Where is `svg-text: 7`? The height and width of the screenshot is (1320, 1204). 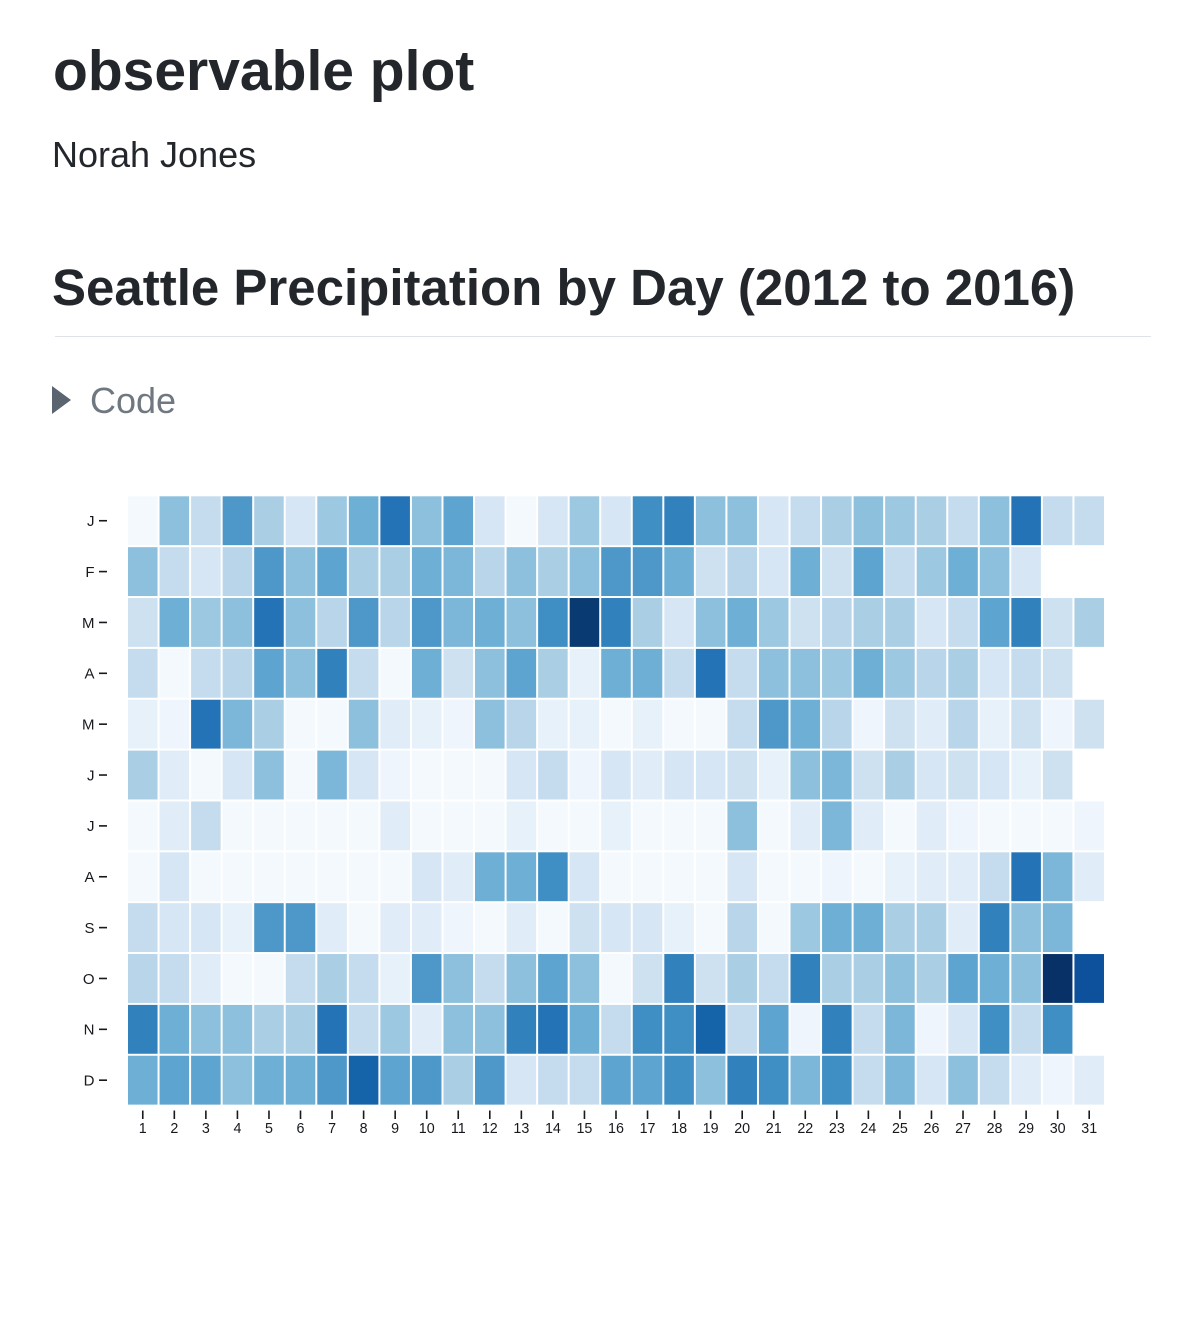
svg-text: 7 is located at coordinates (332, 1129).